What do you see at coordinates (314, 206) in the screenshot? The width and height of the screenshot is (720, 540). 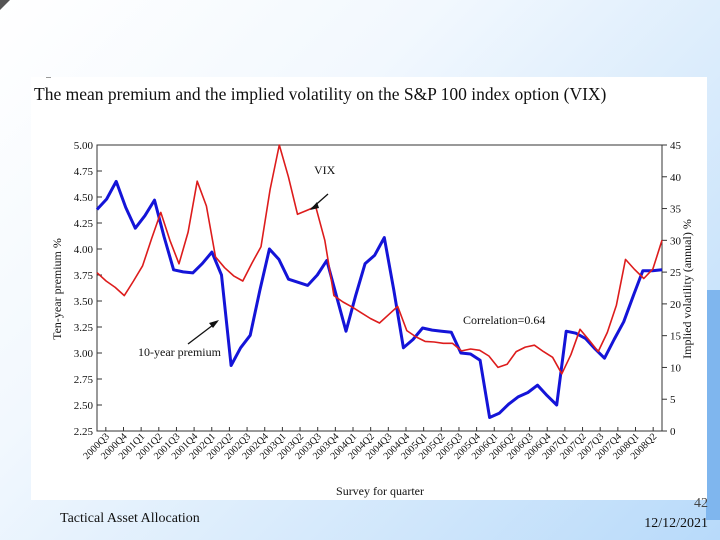 I see `annotation-vix-arrowhead` at bounding box center [314, 206].